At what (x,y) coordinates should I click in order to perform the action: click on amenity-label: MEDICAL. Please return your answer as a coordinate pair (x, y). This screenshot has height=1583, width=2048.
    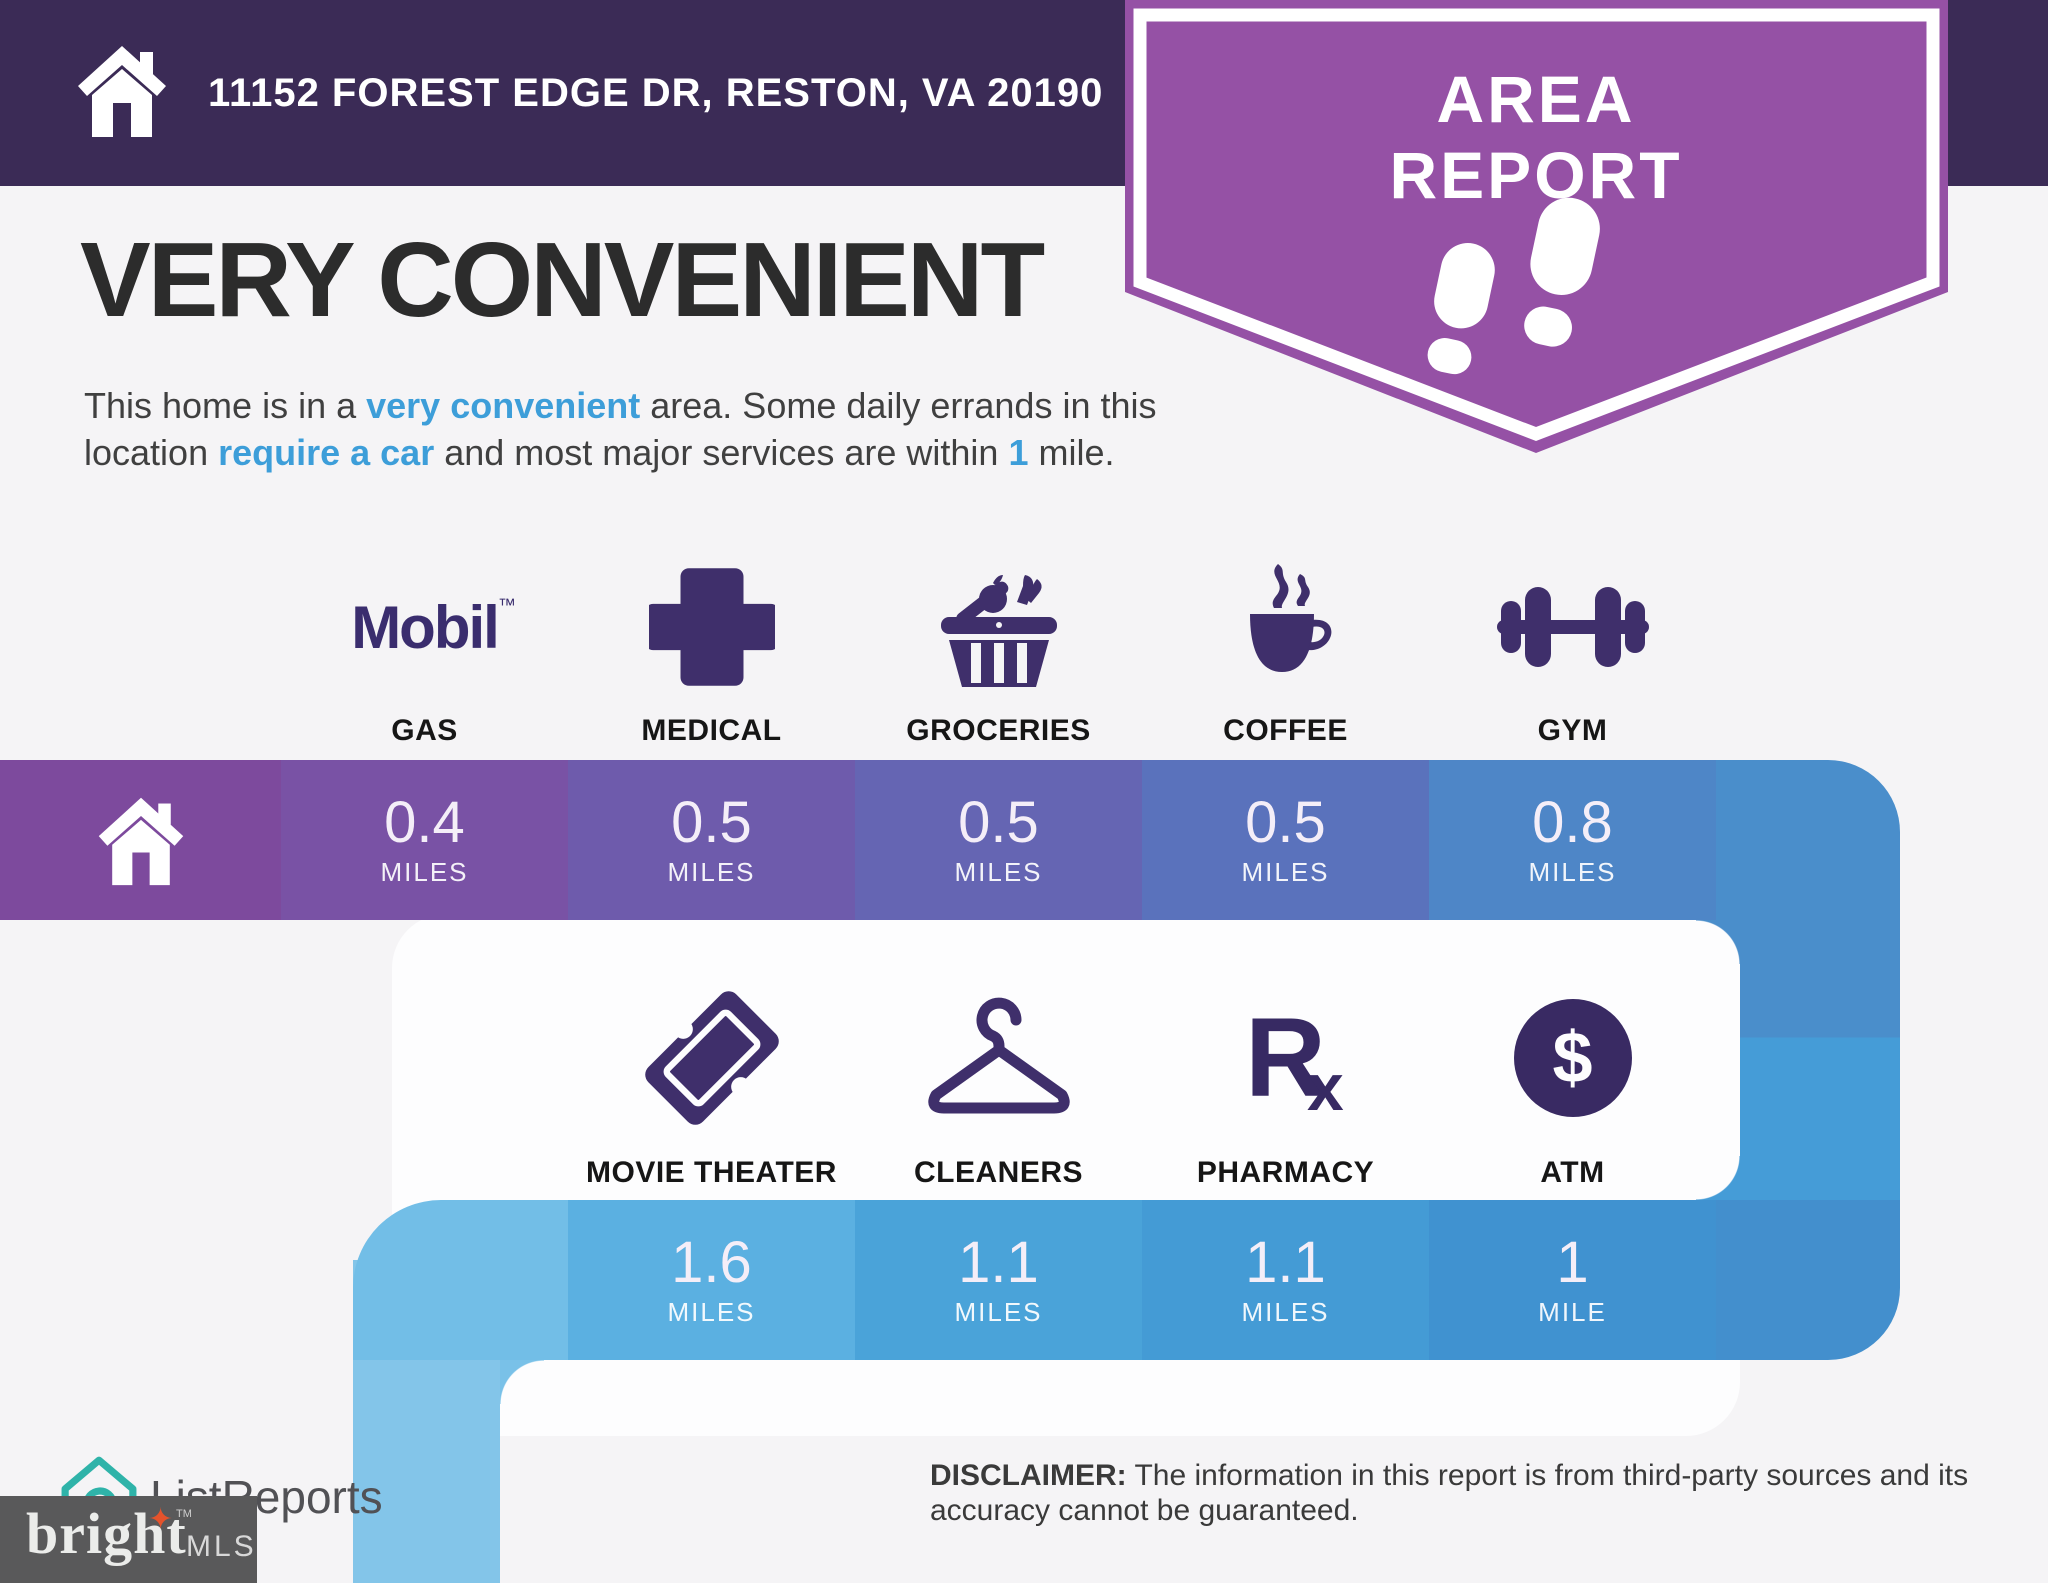
    Looking at the image, I should click on (711, 730).